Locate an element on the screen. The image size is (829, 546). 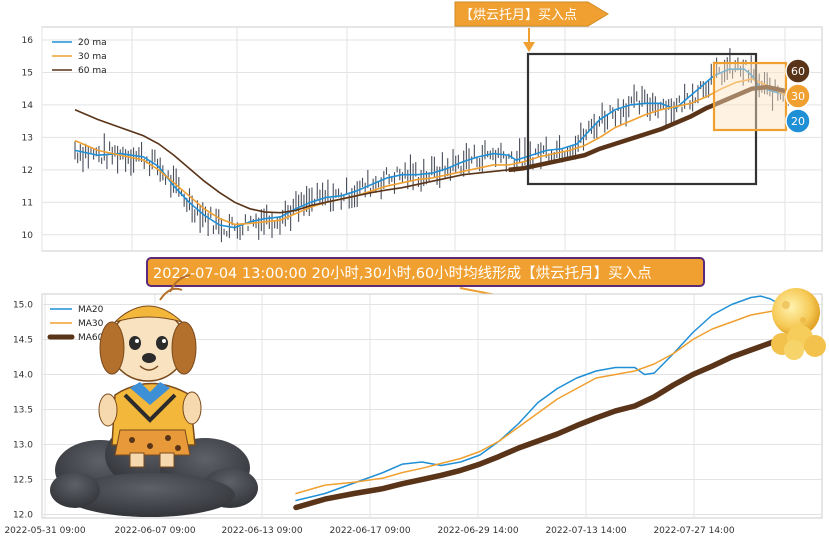
bottom-y-tick-label: 15.0 is located at coordinates (23, 306).